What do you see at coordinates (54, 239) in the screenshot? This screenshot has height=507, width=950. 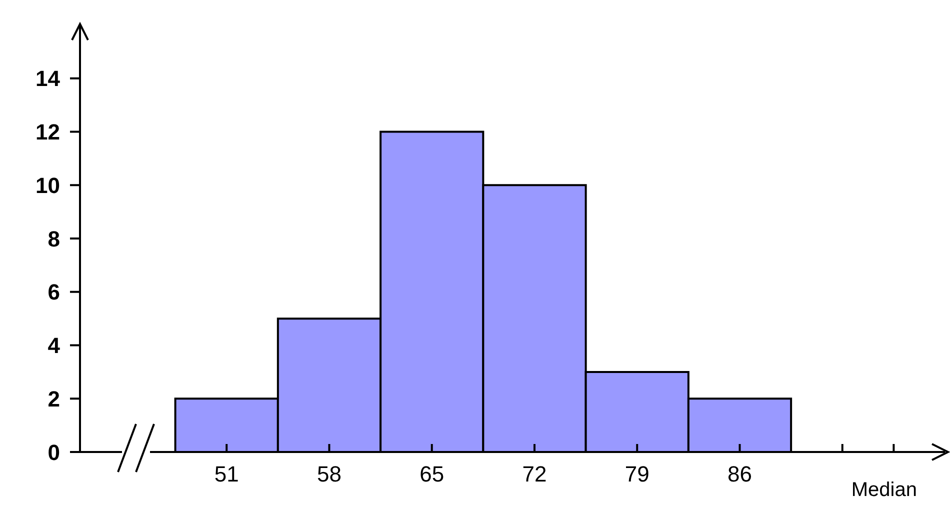 I see `y-tick-label: 8` at bounding box center [54, 239].